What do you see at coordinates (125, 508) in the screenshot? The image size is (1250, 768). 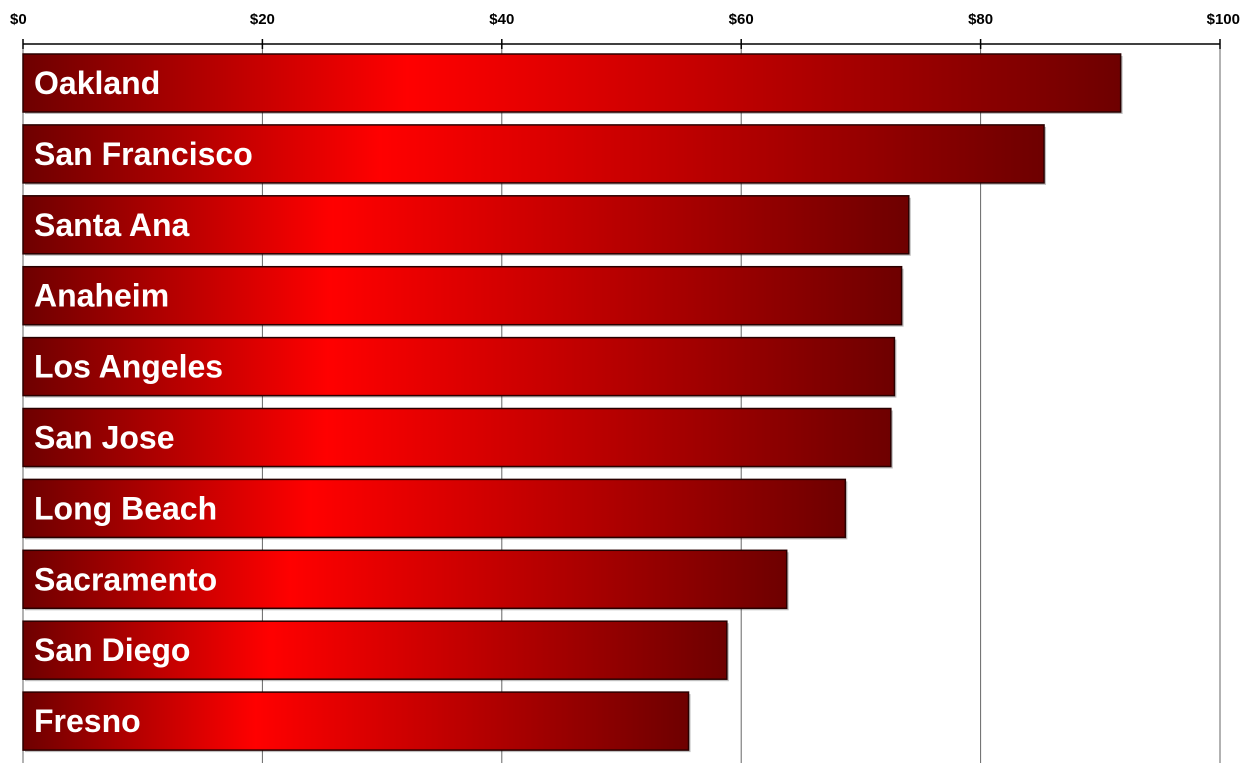 I see `bar-category-label: Long Beach` at bounding box center [125, 508].